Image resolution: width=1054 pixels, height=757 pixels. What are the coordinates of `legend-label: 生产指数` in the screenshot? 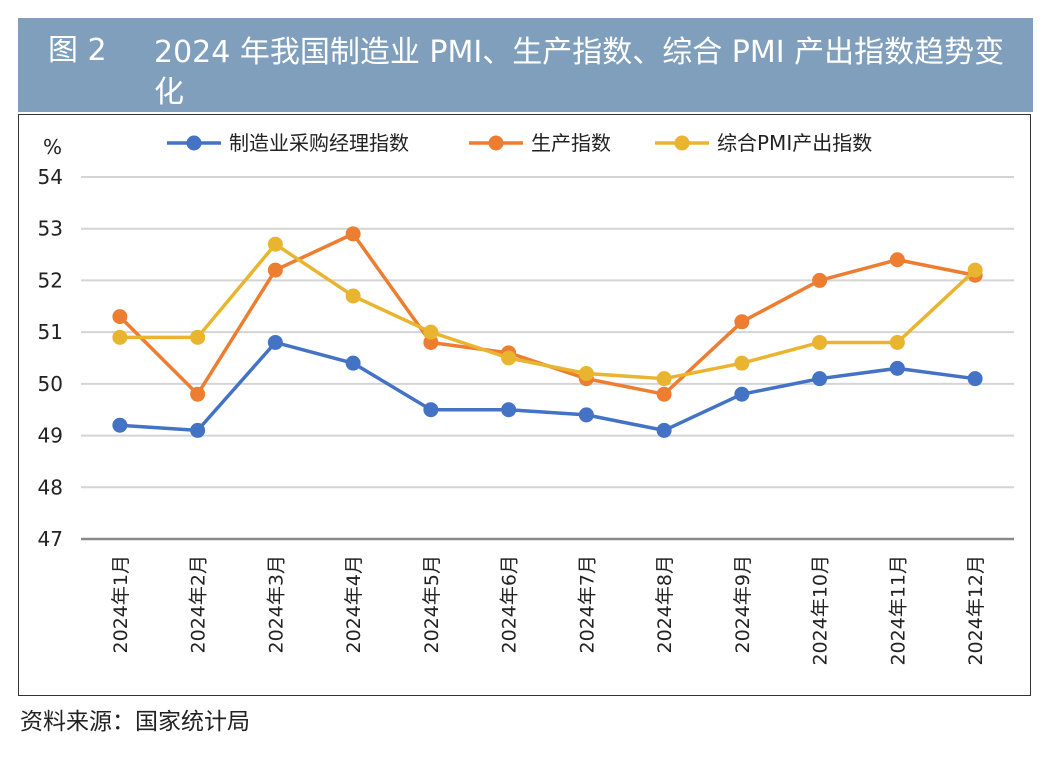 It's located at (571, 143).